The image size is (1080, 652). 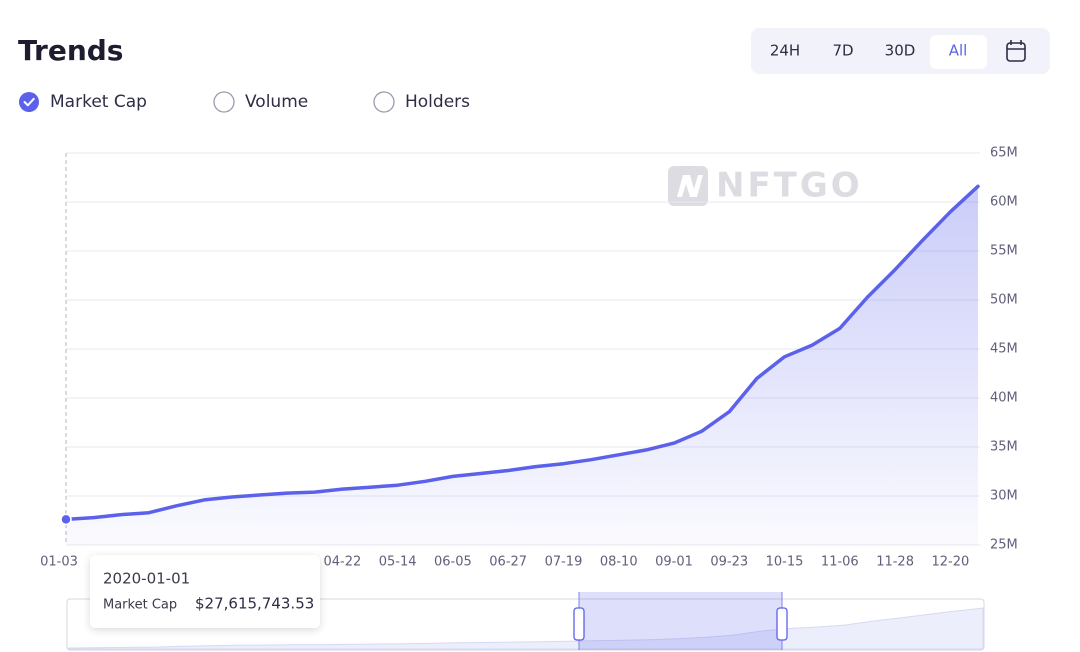 I want to click on y-tick-label: 60M, so click(x=1004, y=202).